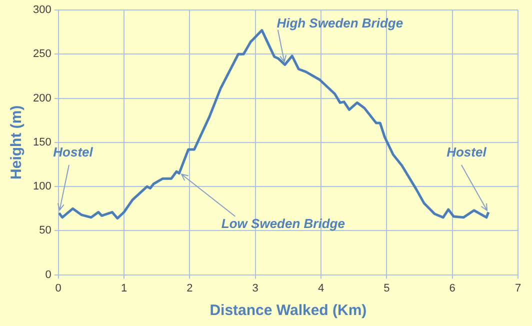  Describe the element at coordinates (124, 288) in the screenshot. I see `x-tick-label: 1` at that location.